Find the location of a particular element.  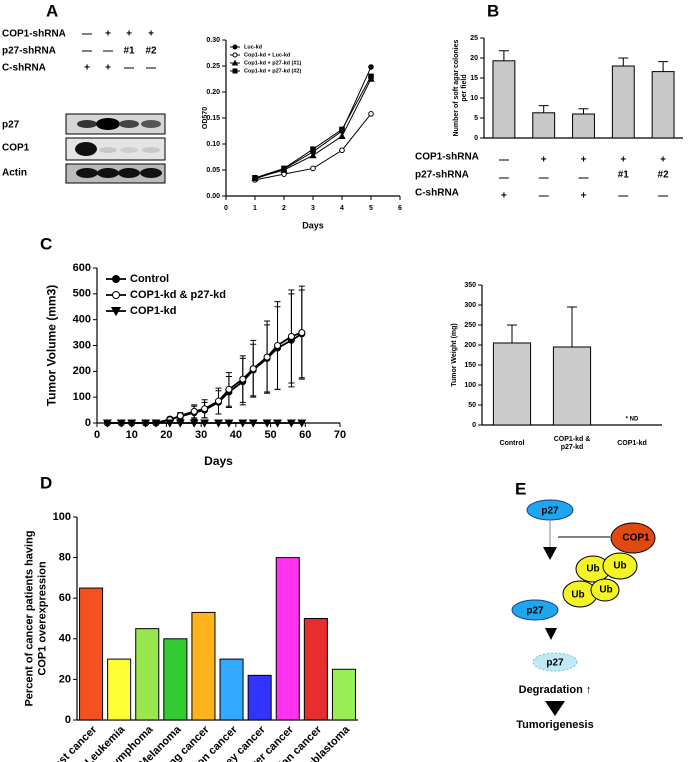

x-tick-label: 5 is located at coordinates (371, 208).